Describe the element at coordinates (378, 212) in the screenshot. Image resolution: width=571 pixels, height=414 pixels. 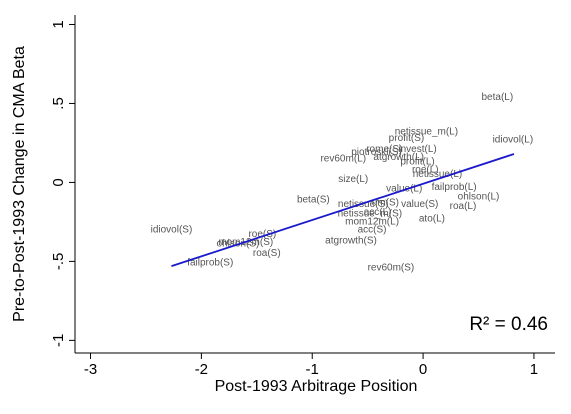
I see `point-label: acc(L)` at that location.